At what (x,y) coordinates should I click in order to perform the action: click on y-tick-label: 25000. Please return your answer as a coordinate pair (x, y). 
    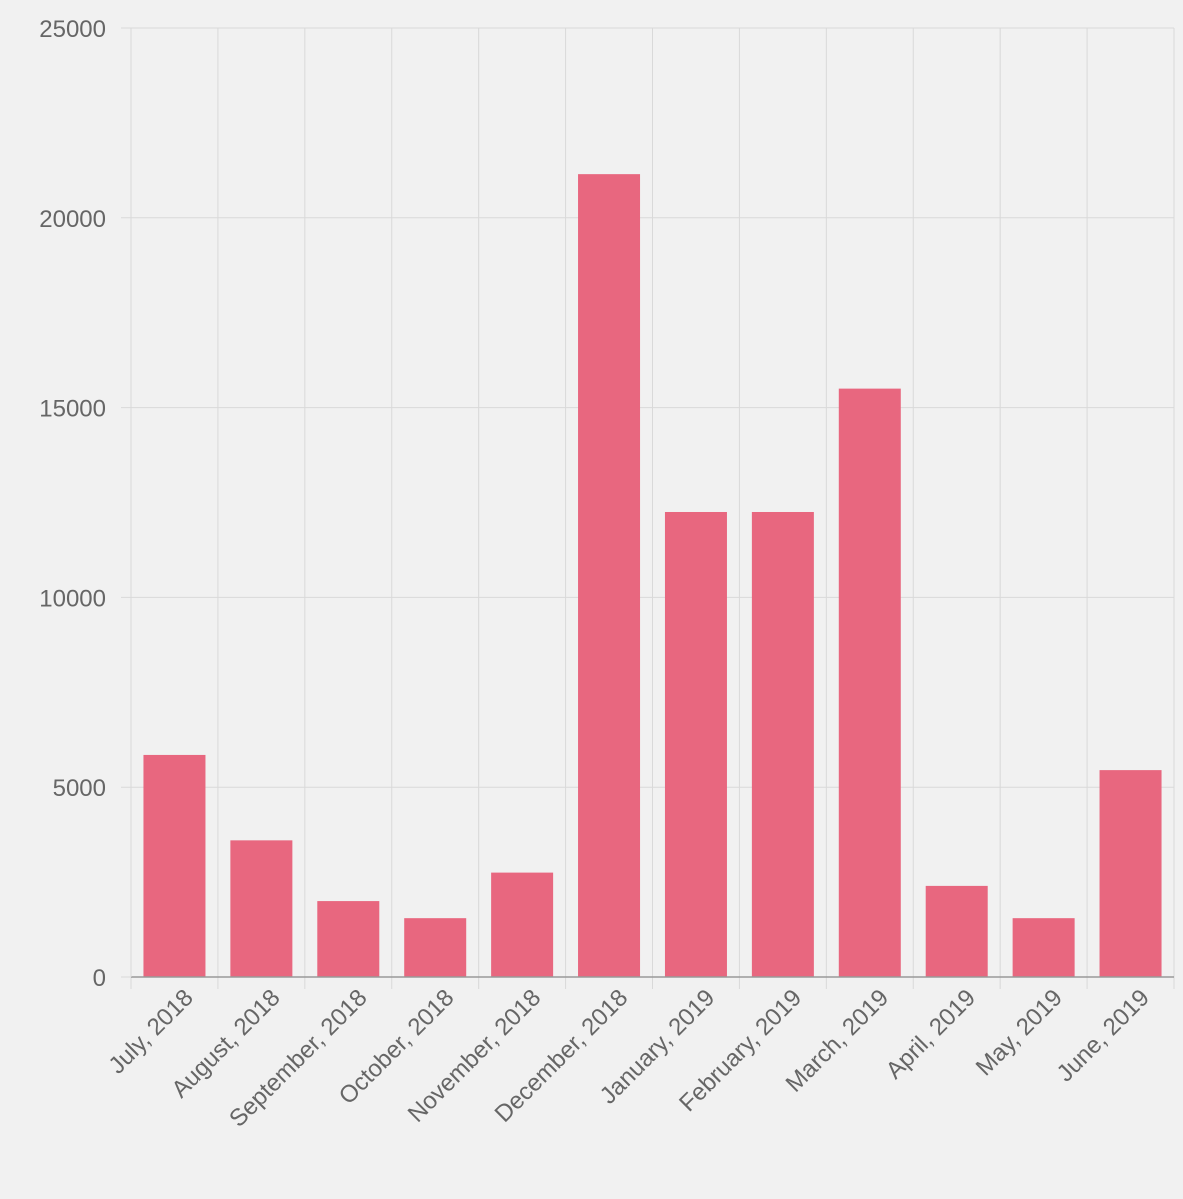
    Looking at the image, I should click on (72, 29).